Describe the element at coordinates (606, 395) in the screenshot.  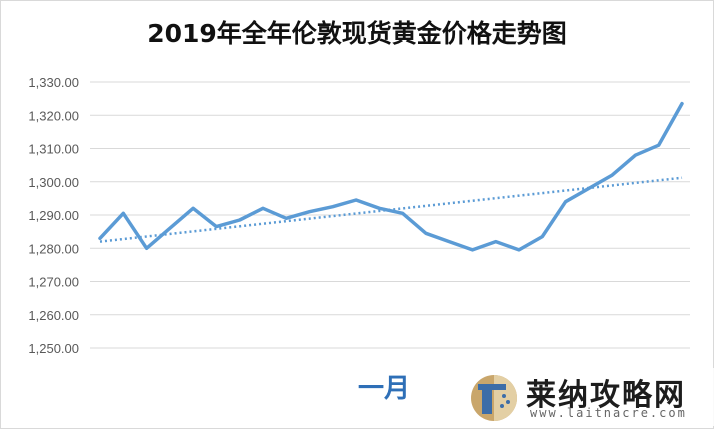
I see `watermark-site-name: 莱纳攻略网` at that location.